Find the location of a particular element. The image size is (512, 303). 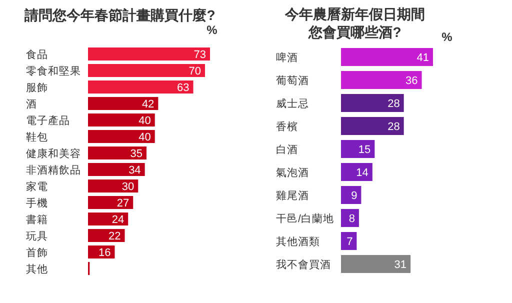

y-tick-label: 白酒 is located at coordinates (287, 149).